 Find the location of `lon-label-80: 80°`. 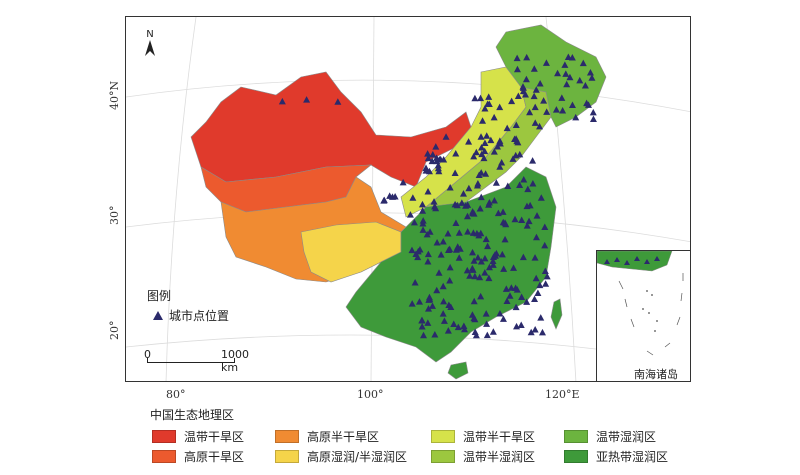

lon-label-80: 80° is located at coordinates (176, 394).